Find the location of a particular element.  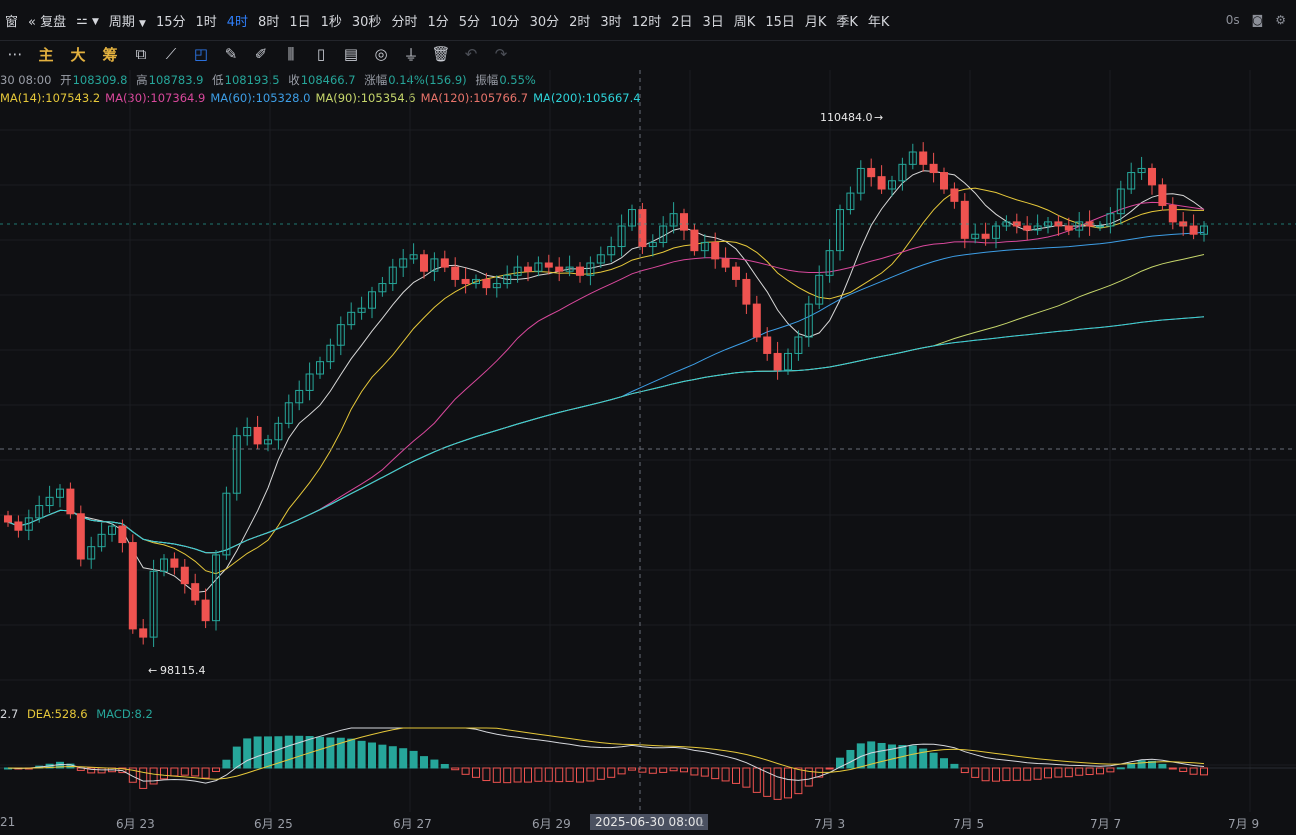

undo-icon: ↶ is located at coordinates (471, 54).